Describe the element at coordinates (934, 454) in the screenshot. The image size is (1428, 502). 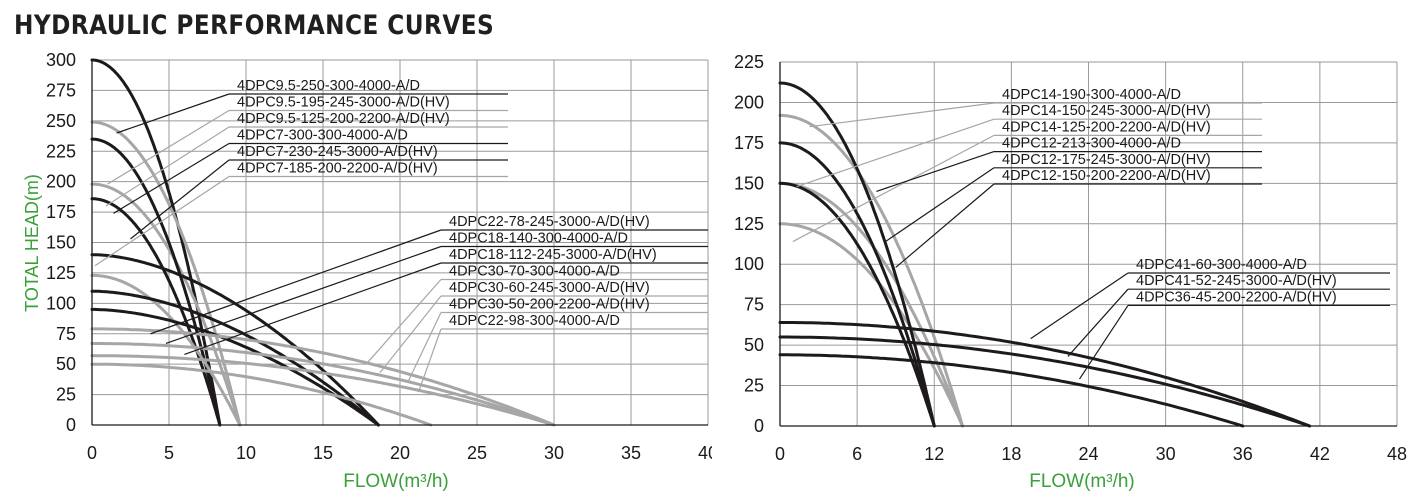
I see `x-tick-label: 12` at that location.